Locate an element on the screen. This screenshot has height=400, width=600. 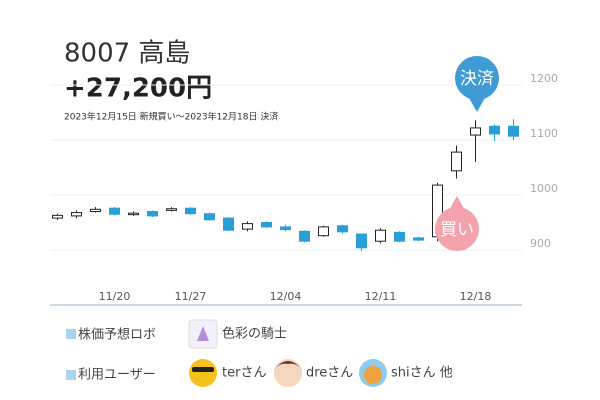
y-tick-label: 900 is located at coordinates (540, 243).